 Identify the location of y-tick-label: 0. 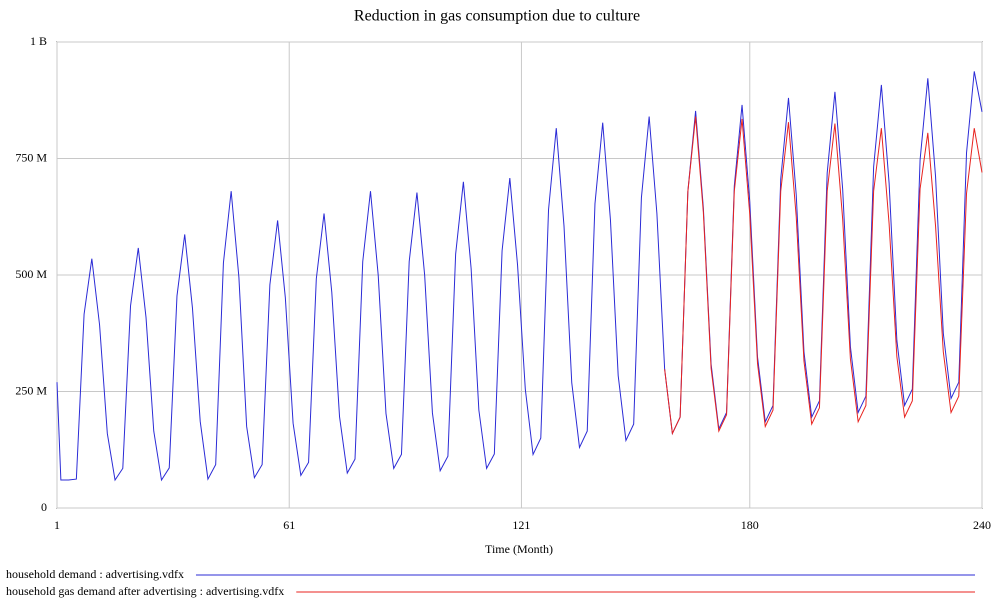
(44, 507).